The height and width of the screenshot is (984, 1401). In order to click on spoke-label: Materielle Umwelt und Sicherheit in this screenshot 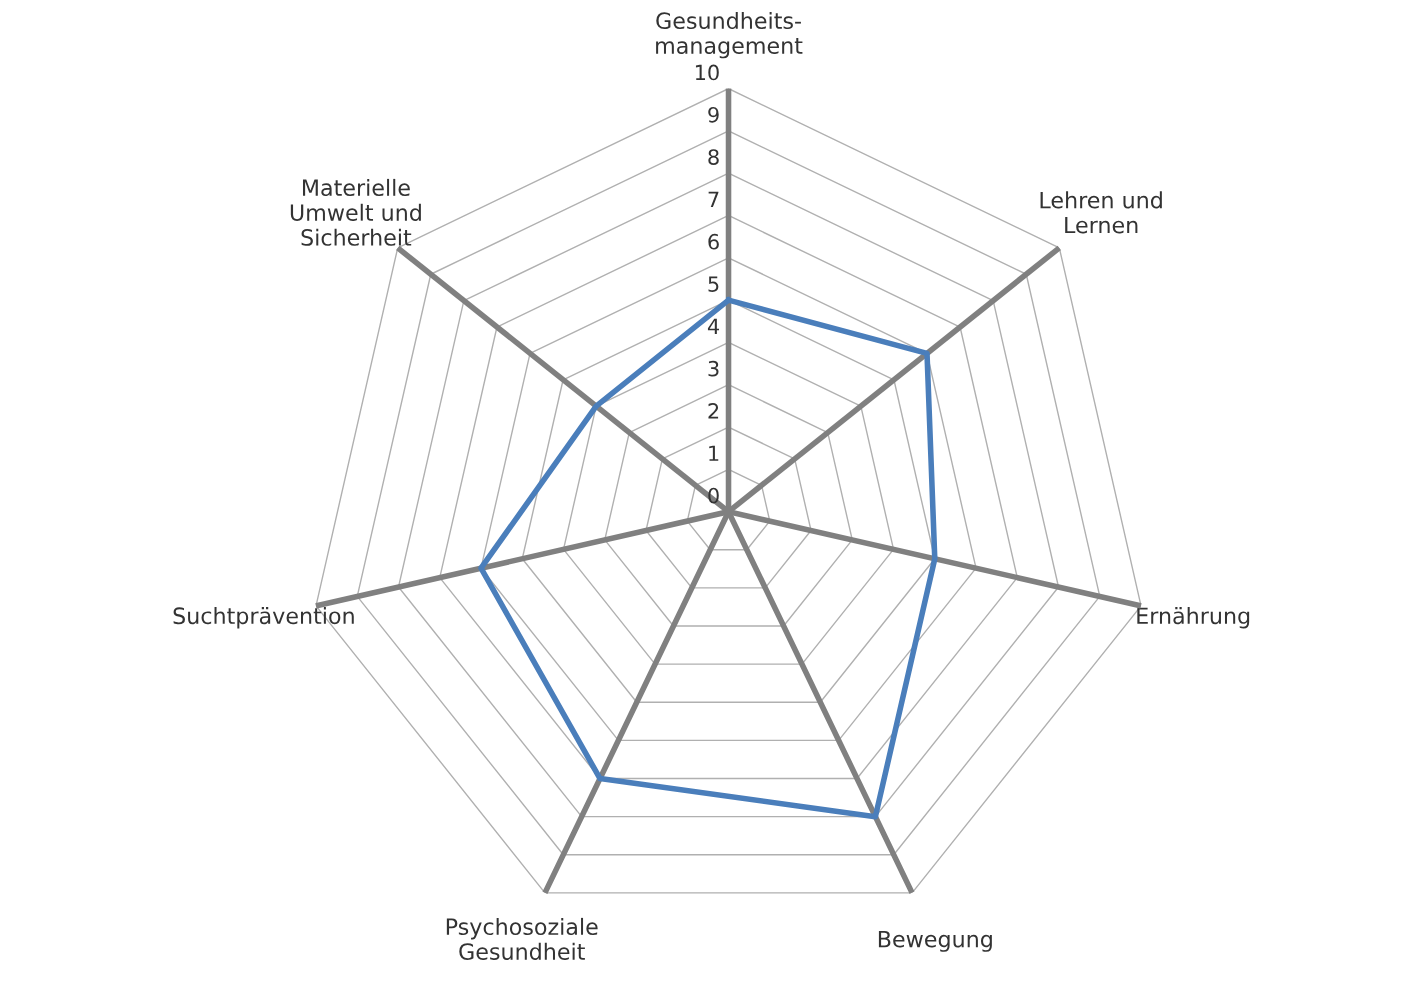, I will do `click(355, 212)`.